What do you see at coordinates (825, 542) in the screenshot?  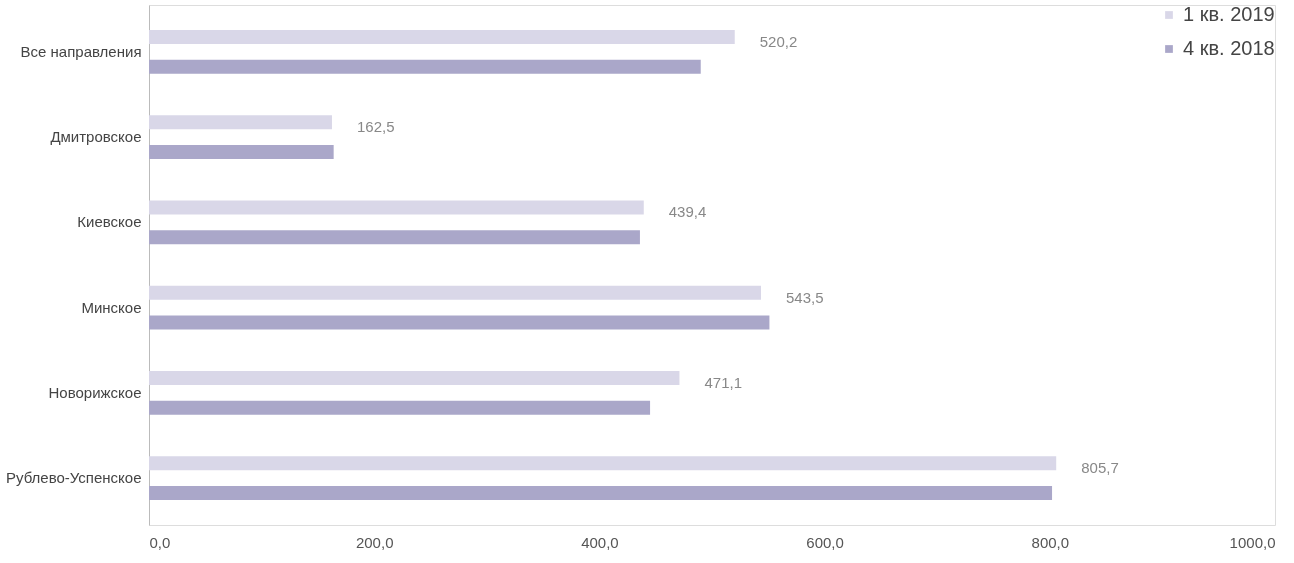 I see `x-tick-label: 600,0` at bounding box center [825, 542].